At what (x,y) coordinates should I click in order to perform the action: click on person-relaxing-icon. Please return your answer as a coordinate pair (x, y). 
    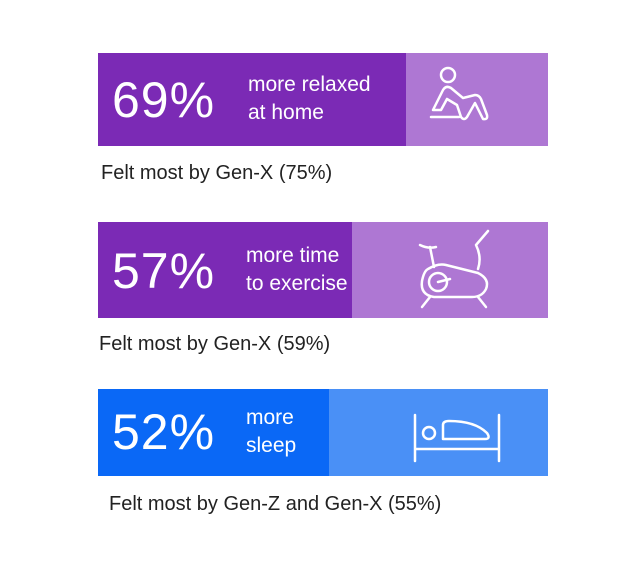
    Looking at the image, I should click on (459, 93).